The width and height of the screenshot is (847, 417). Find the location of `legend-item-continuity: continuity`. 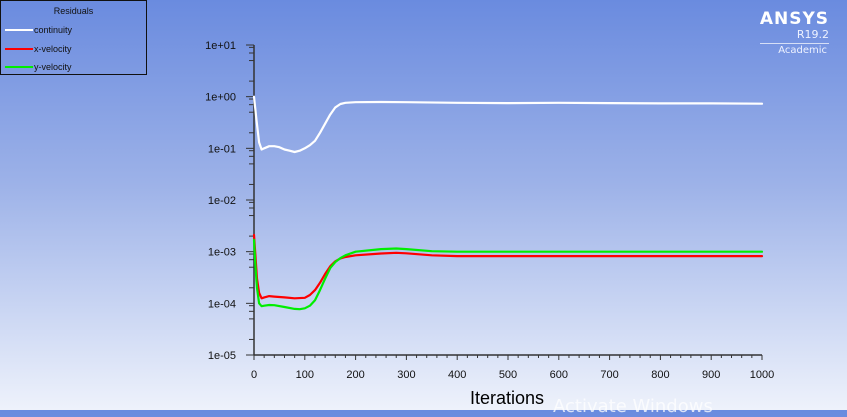

legend-item-continuity: continuity is located at coordinates (38, 30).